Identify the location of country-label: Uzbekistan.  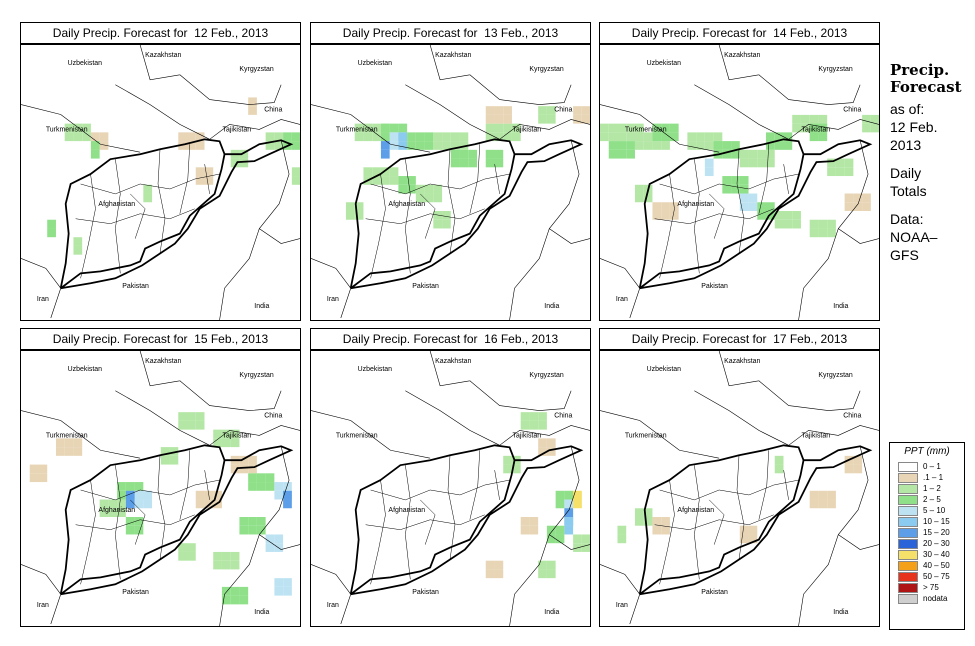
(664, 63).